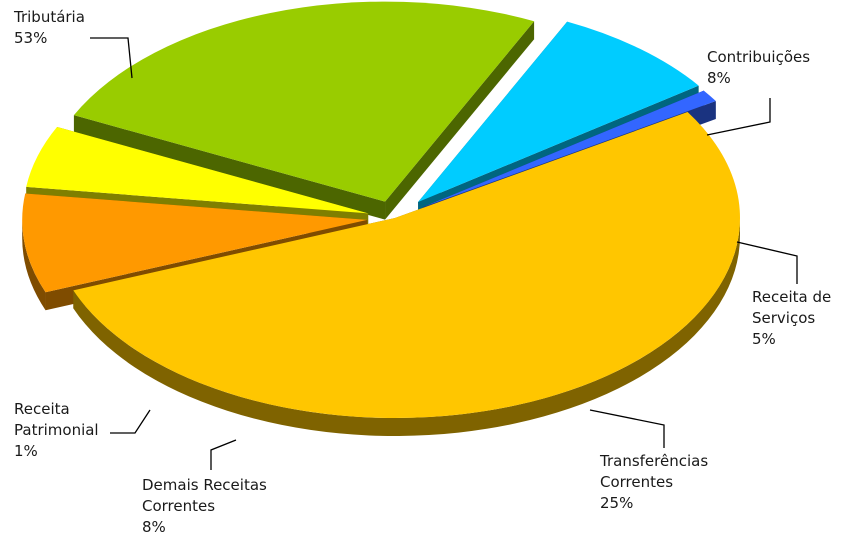  I want to click on slice-label-1: Tributária 53%, so click(49, 27).